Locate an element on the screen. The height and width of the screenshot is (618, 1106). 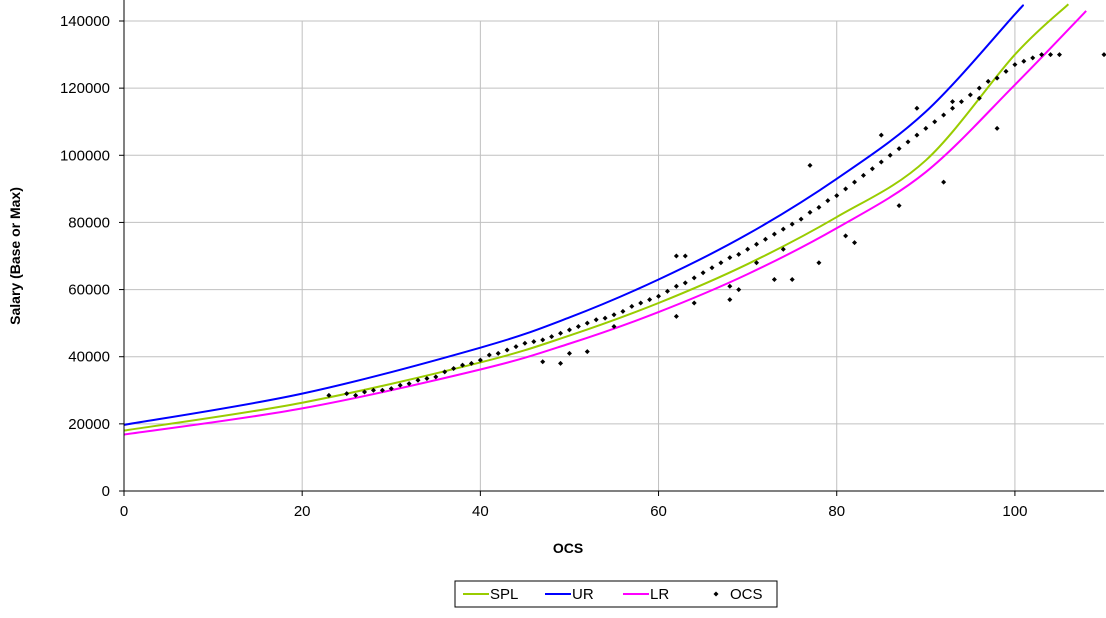
y-axis-title: Salary (Base or Max) is located at coordinates (15, 256).